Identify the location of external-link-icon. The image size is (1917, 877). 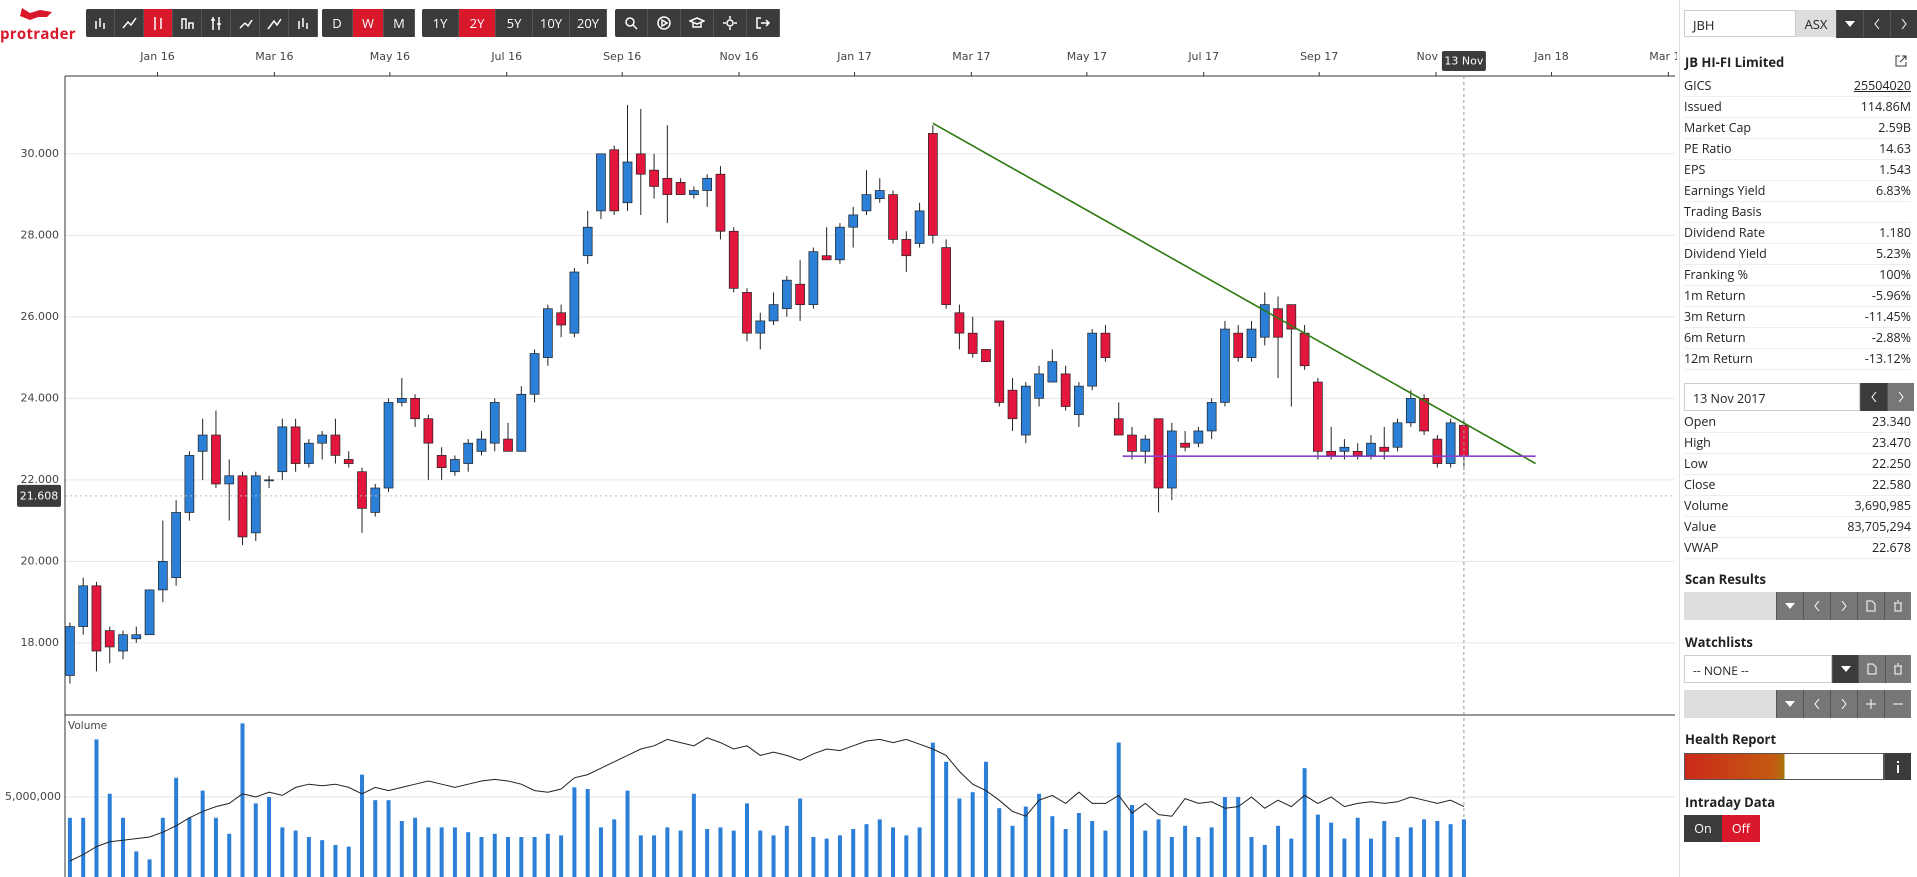
(1901, 61).